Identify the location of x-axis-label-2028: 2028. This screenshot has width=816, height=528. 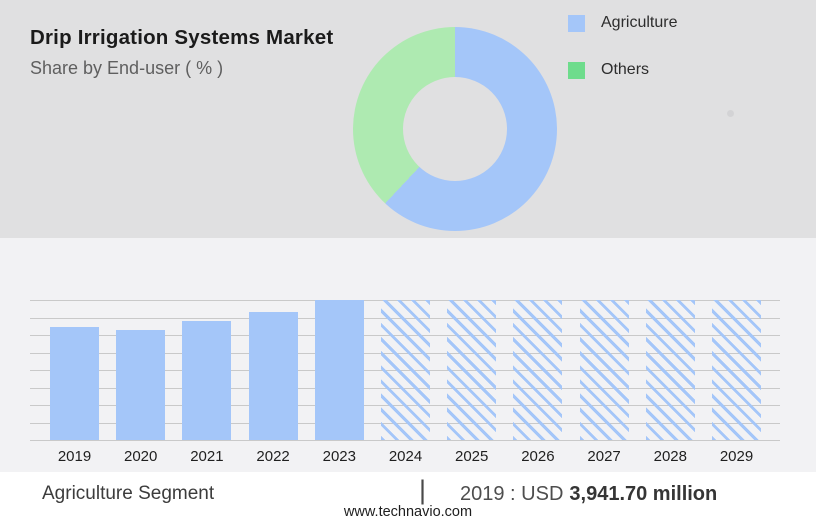
(670, 456).